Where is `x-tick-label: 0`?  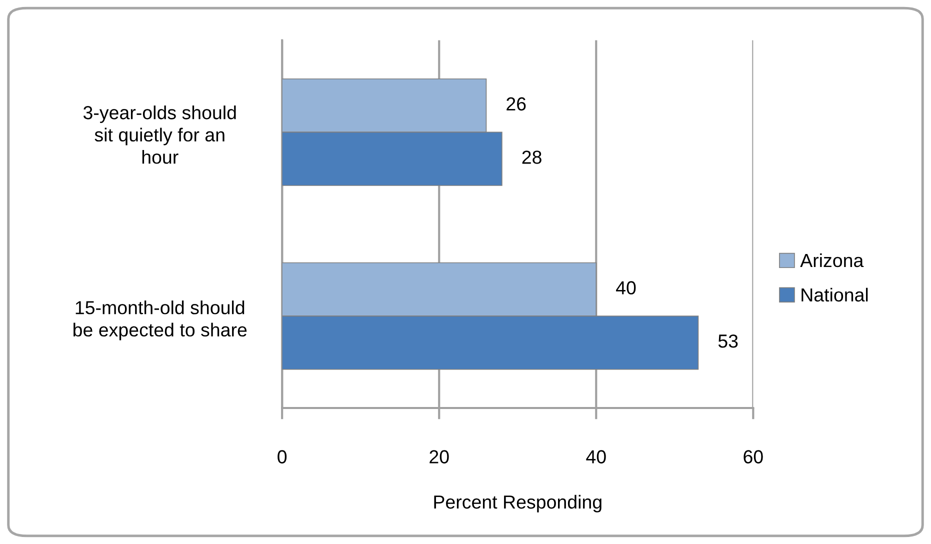 x-tick-label: 0 is located at coordinates (282, 457).